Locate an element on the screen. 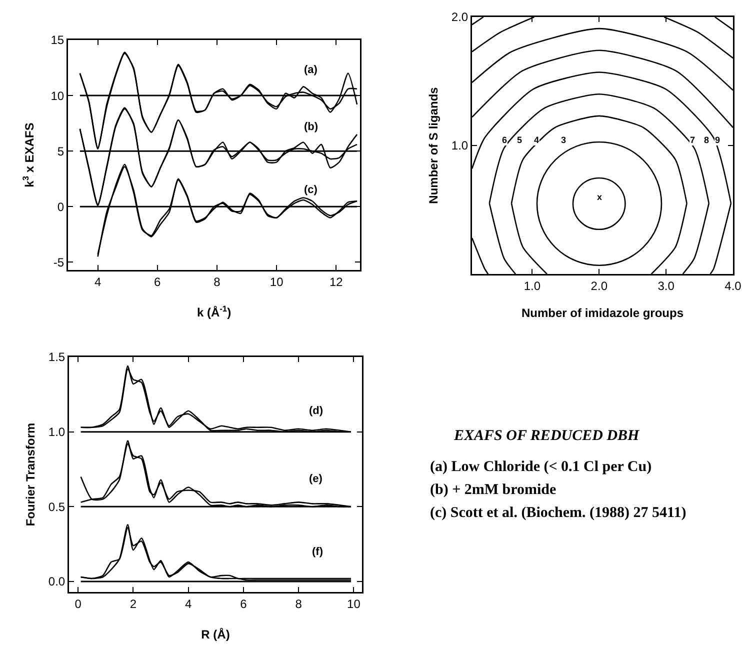 The image size is (742, 648). annotation: (d) is located at coordinates (316, 411).